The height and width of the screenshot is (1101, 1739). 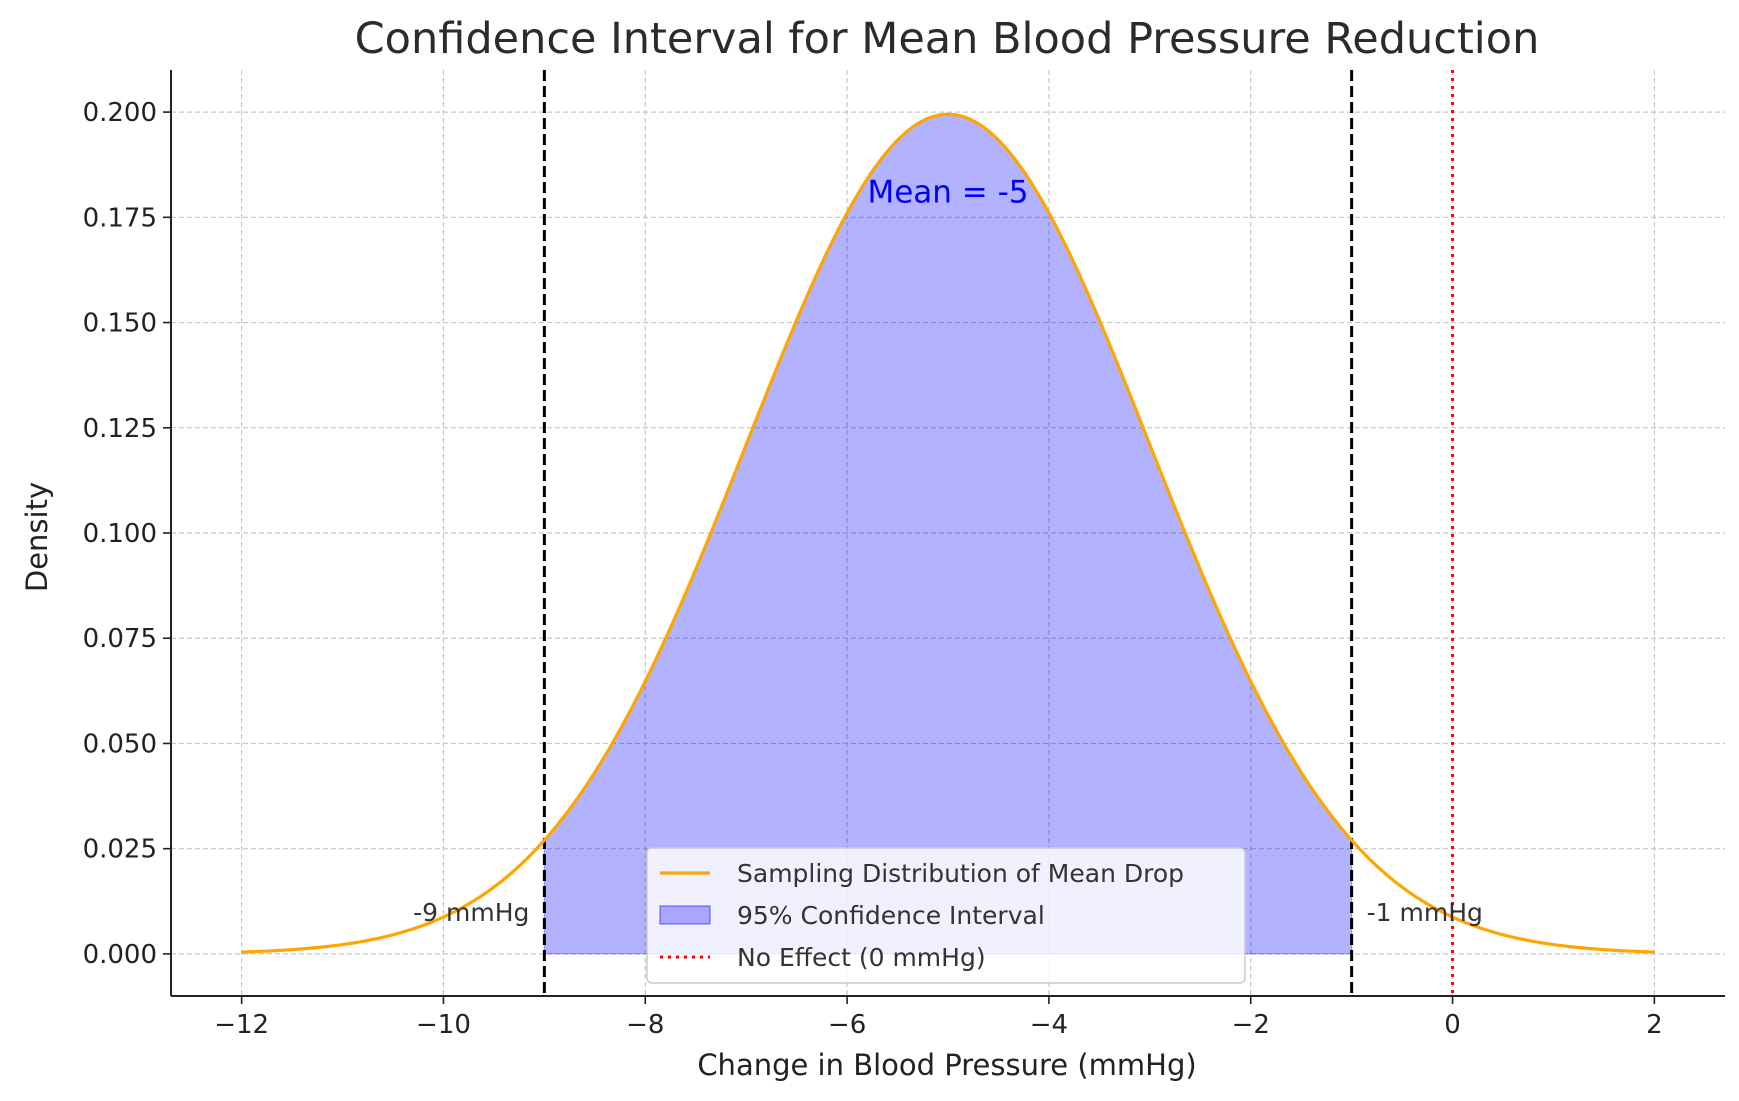 What do you see at coordinates (891, 915) in the screenshot?
I see `legend-entry-label: 95% Confidence Interval` at bounding box center [891, 915].